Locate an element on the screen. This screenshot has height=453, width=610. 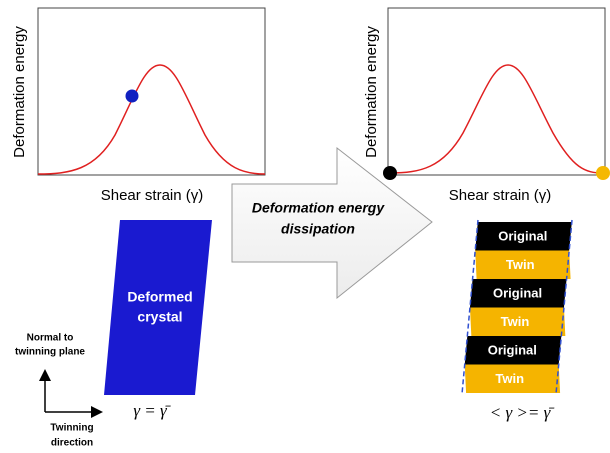
twin-stack: Original Twin Original Twin Original Twin is located at coordinates (518, 307).